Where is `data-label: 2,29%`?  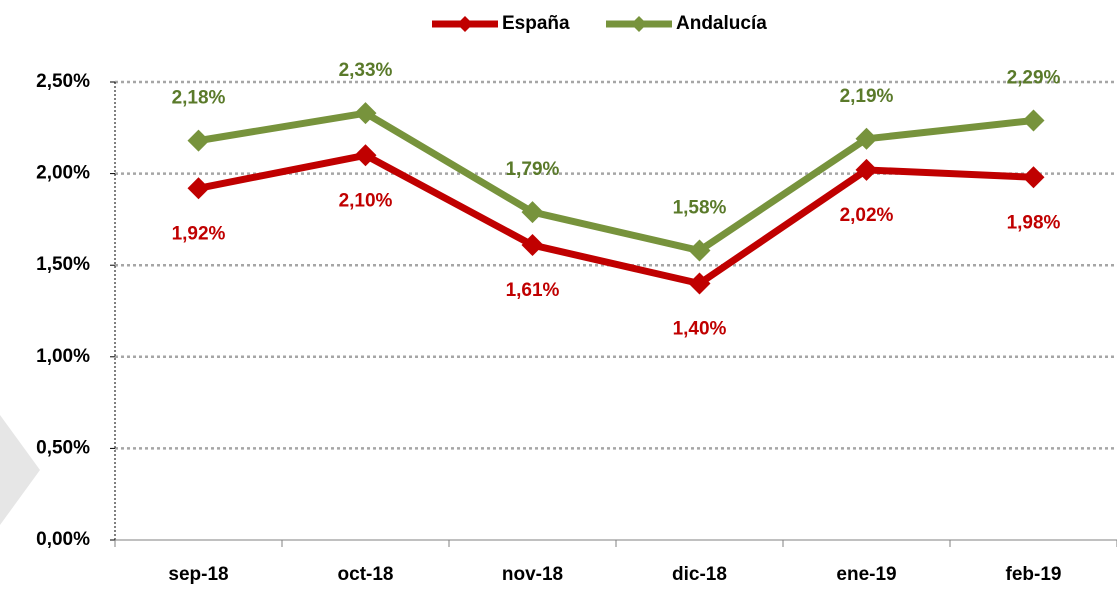
data-label: 2,29% is located at coordinates (1034, 77).